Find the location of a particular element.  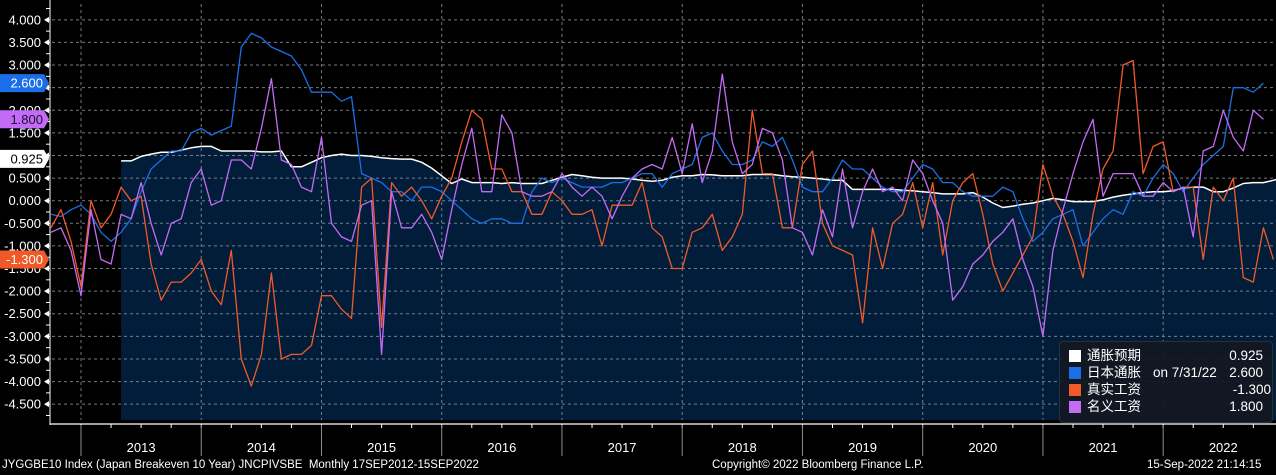

x-tick-label: 2014 is located at coordinates (261, 447).